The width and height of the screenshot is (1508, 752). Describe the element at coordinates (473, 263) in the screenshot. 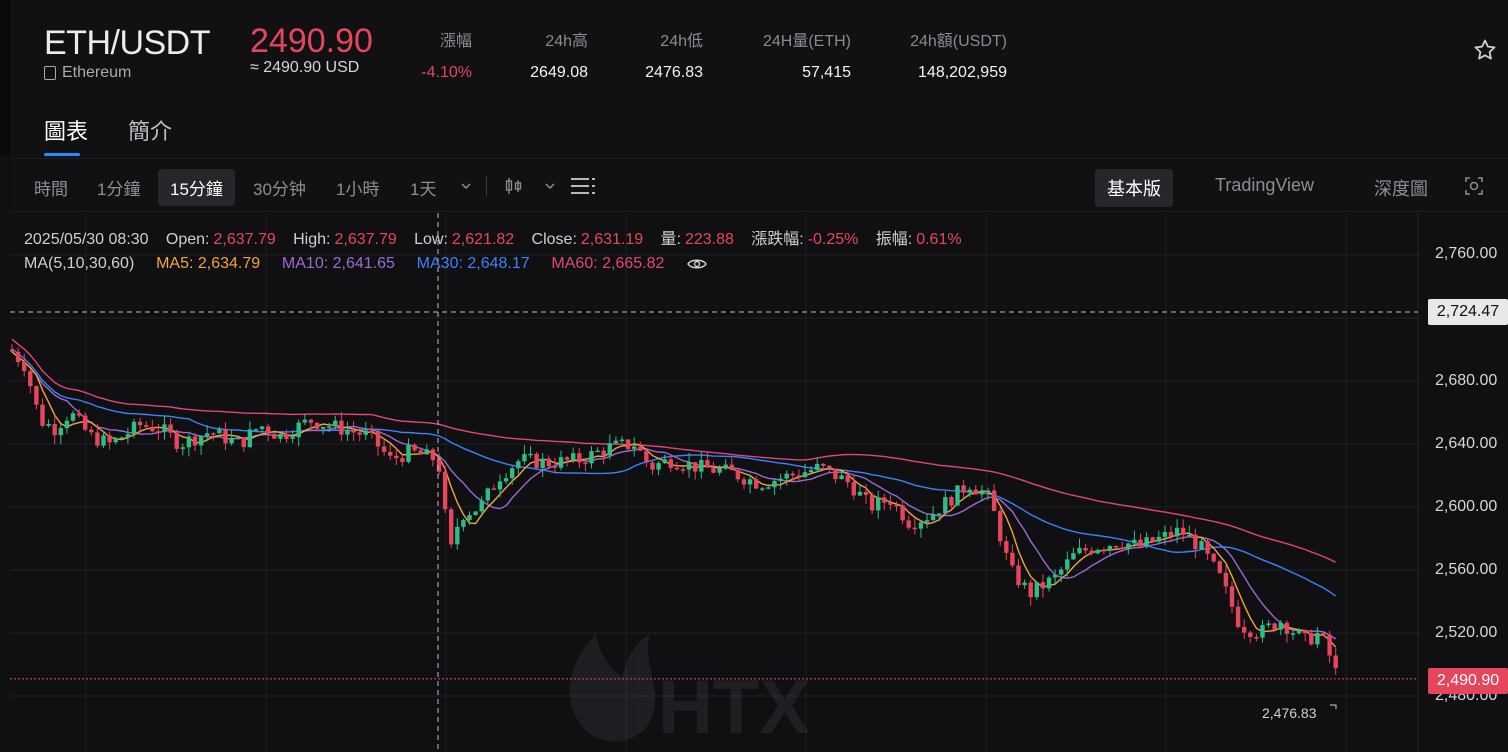

I see `ma30-value: MA30: 2,648.17` at that location.